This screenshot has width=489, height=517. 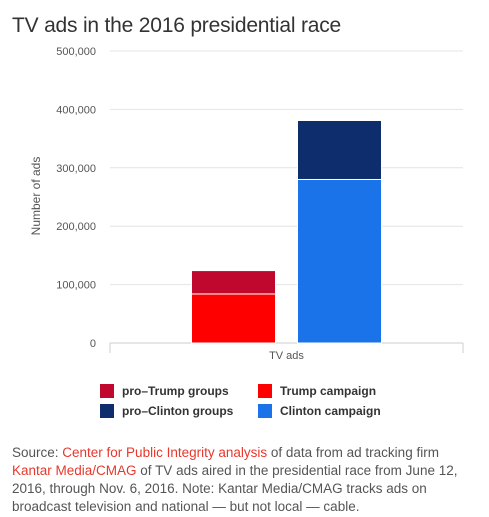 What do you see at coordinates (76, 110) in the screenshot?
I see `y-tick-label: 400,000` at bounding box center [76, 110].